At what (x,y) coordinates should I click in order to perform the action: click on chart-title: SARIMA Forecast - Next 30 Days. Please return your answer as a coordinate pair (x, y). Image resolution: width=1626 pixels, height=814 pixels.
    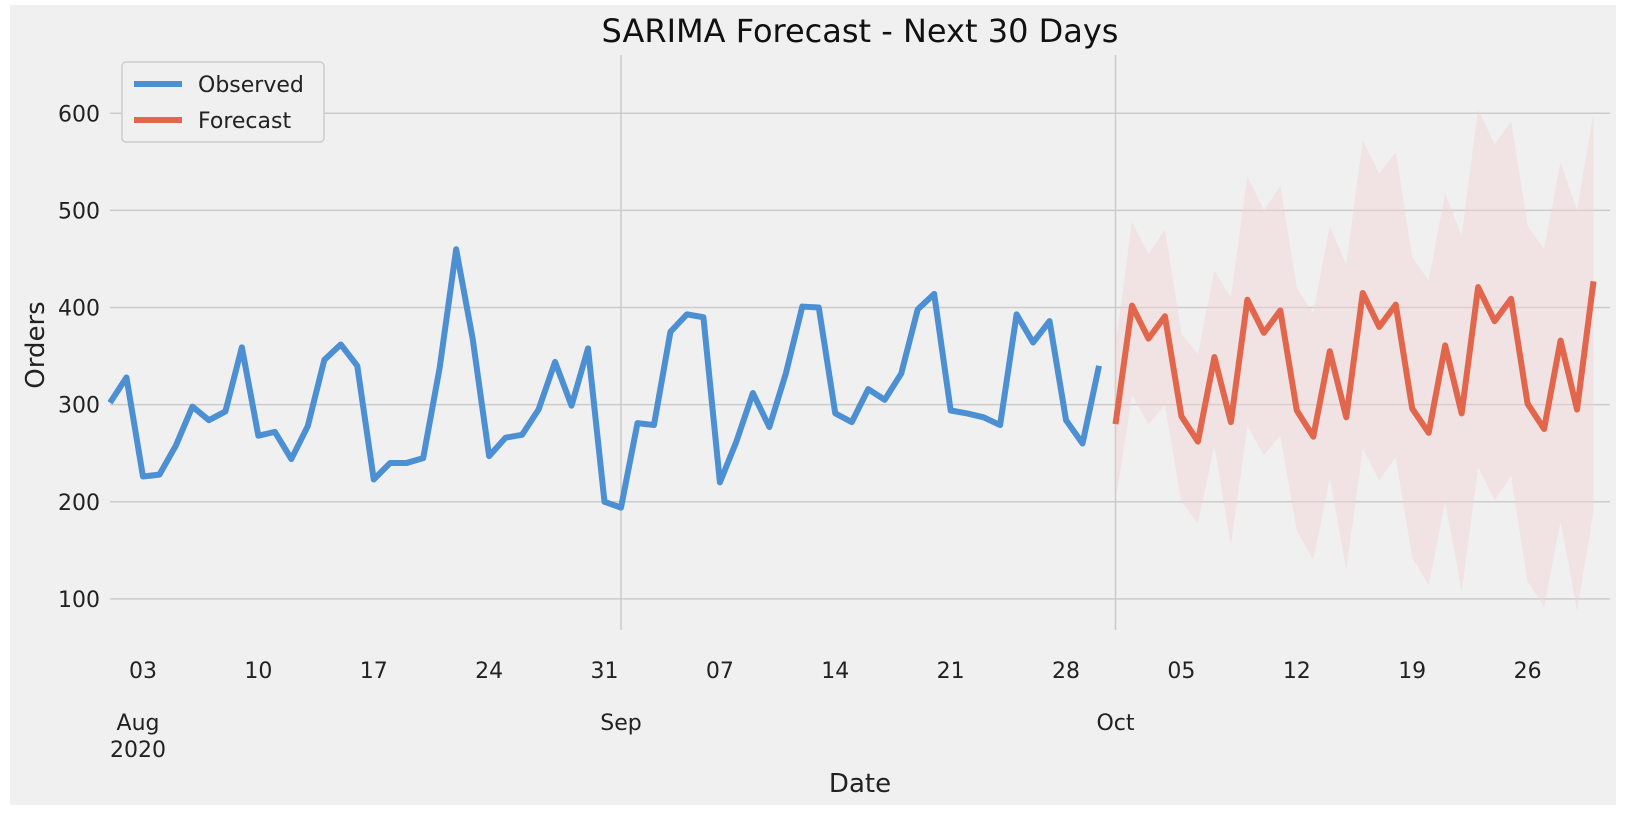
    Looking at the image, I should click on (860, 31).